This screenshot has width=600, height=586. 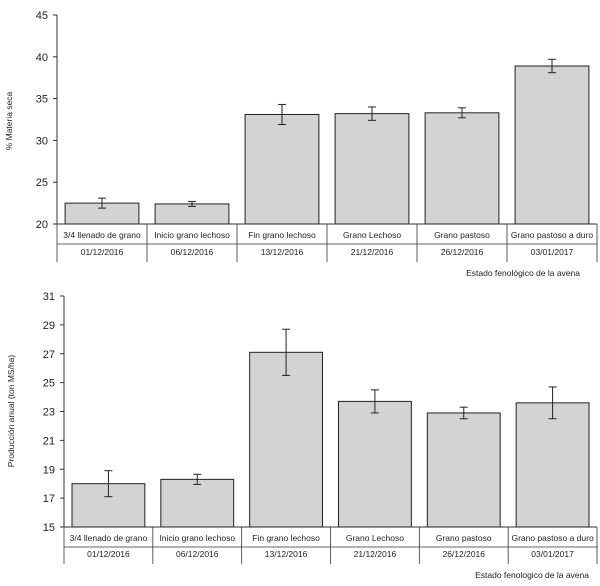 I want to click on y-tick-label: 27, so click(x=49, y=355).